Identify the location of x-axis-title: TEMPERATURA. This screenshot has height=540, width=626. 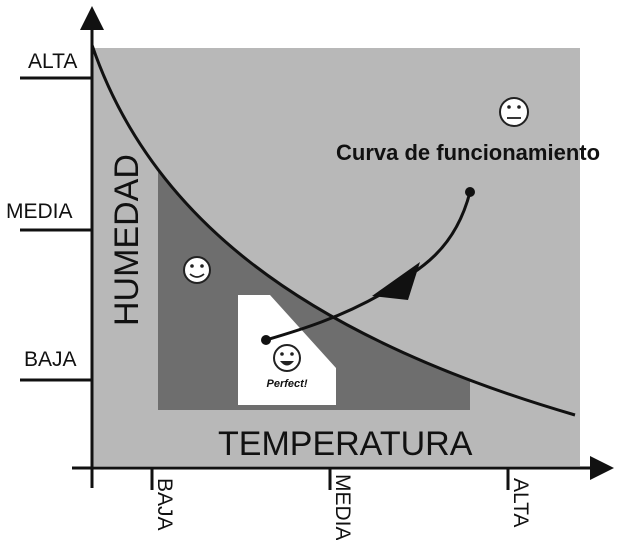
(345, 444).